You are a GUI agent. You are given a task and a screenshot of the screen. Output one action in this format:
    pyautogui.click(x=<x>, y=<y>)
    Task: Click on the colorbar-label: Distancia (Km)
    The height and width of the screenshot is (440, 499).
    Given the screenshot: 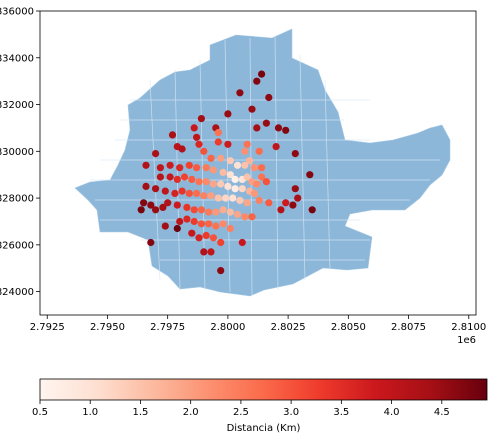 What is the action you would take?
    pyautogui.click(x=264, y=428)
    